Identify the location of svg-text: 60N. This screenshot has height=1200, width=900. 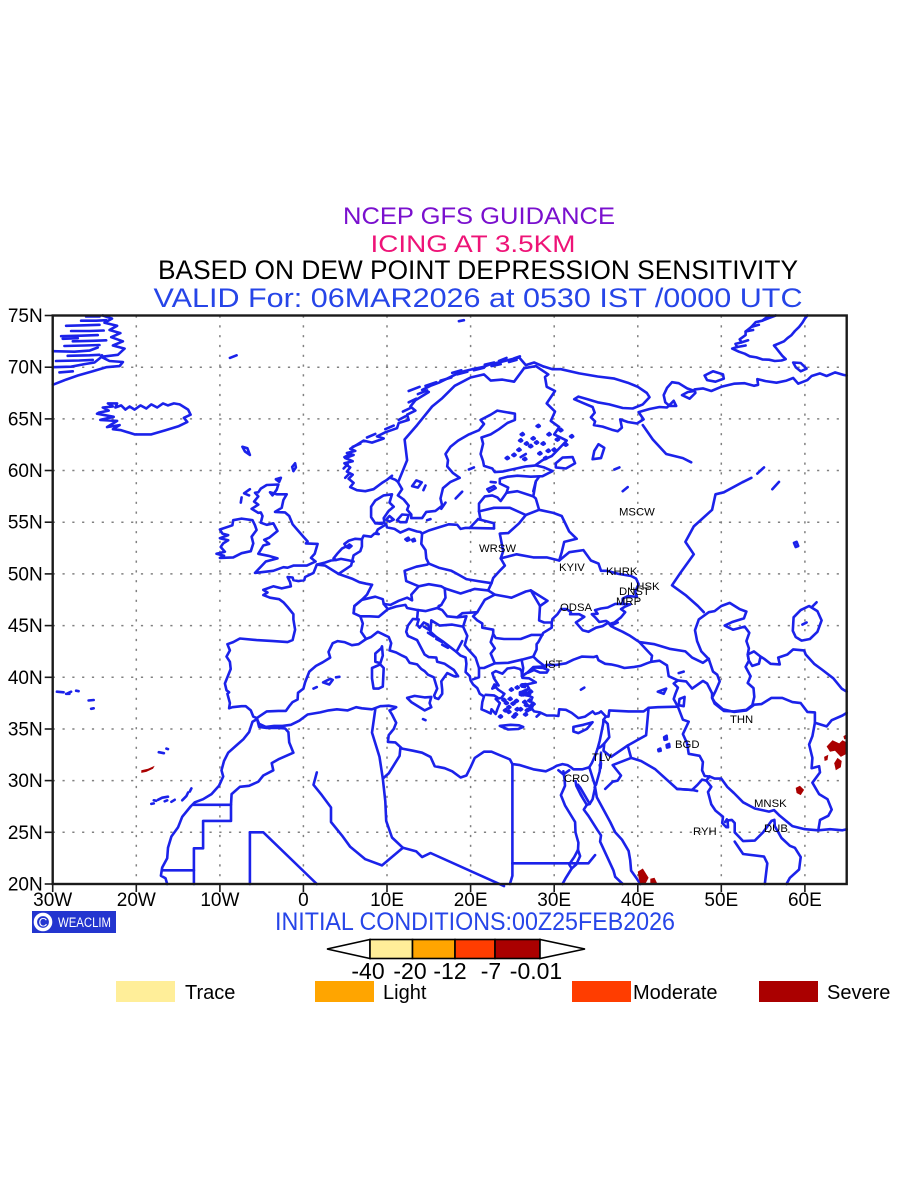
(25, 471).